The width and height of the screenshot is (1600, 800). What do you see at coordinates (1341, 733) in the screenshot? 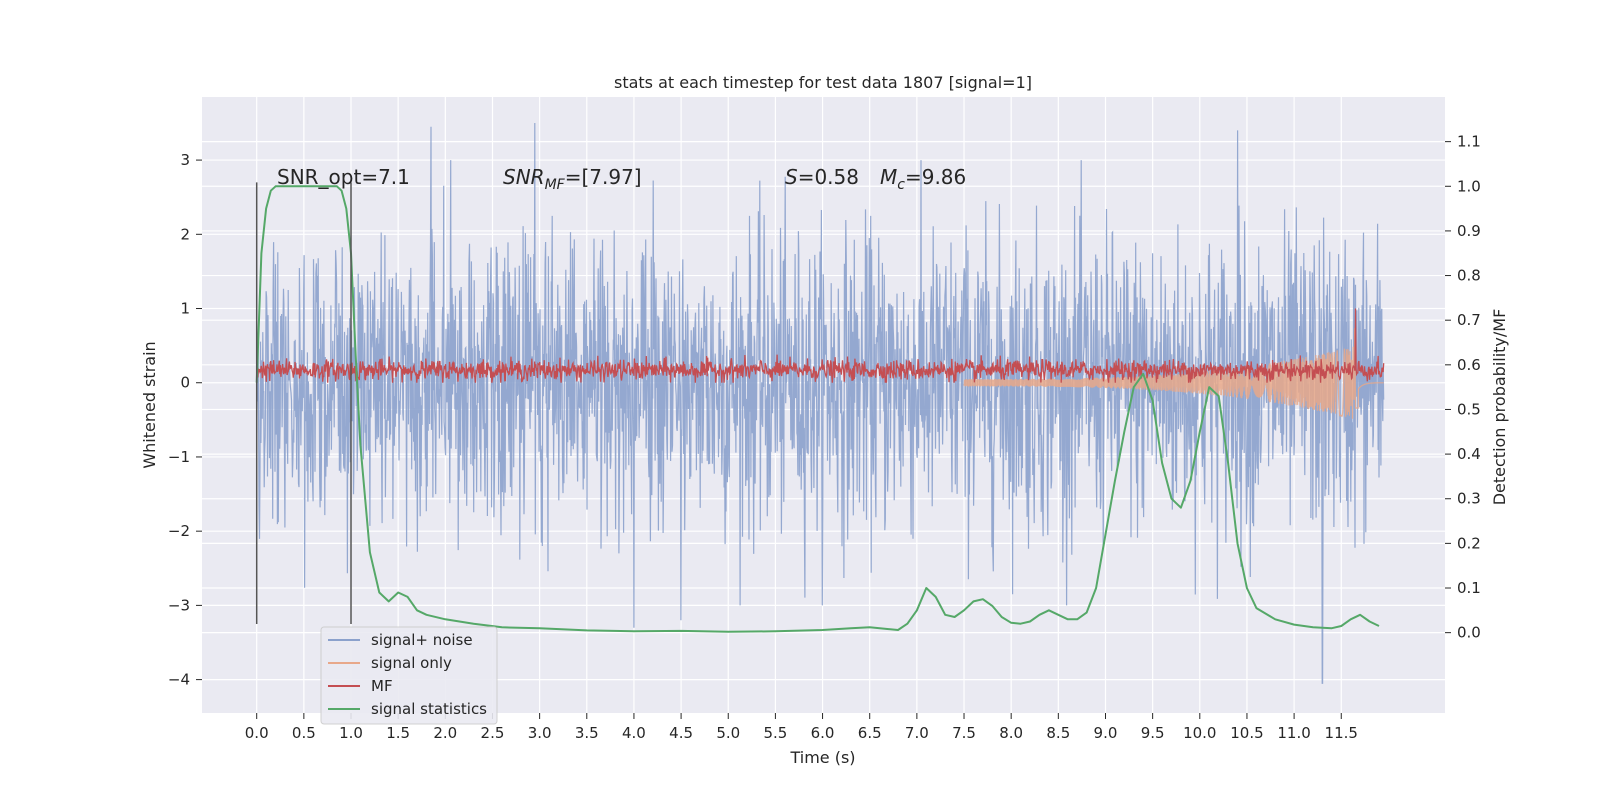
I see `x-tick-label: 11.5` at bounding box center [1341, 733].